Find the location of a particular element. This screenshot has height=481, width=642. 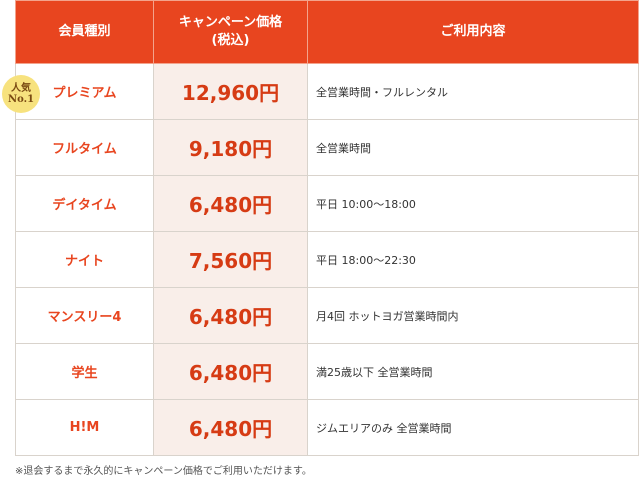

table-header-row: 会員種別 キャンペーン価格 (税込) ご利用内容 is located at coordinates (327, 32).